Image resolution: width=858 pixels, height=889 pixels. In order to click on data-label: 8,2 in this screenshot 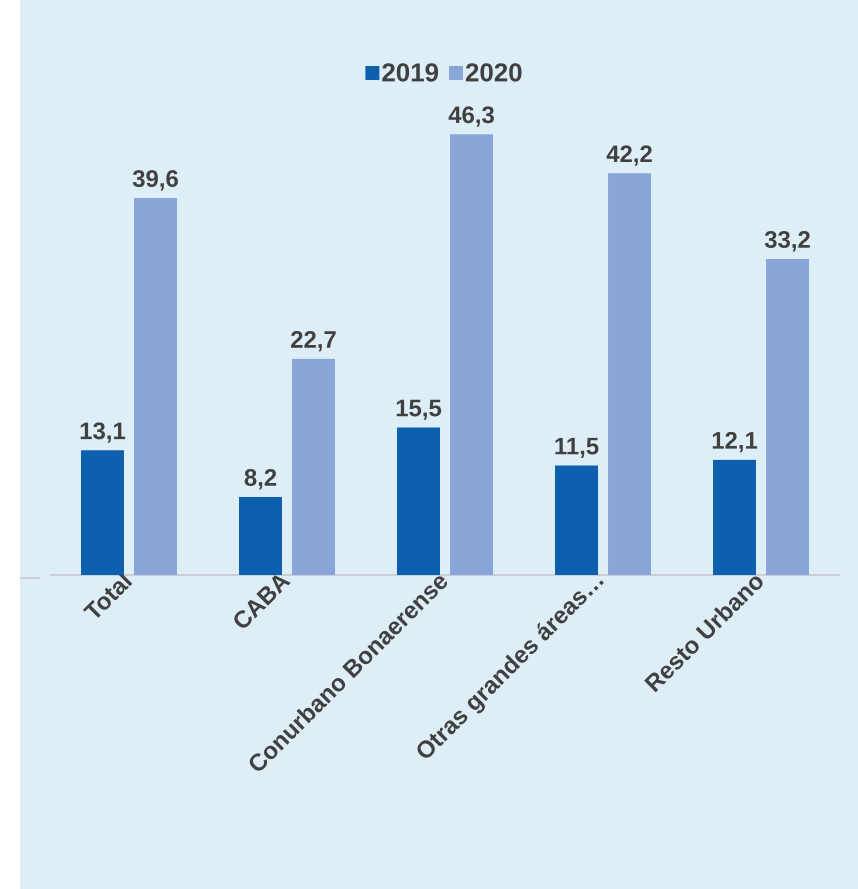, I will do `click(260, 479)`.